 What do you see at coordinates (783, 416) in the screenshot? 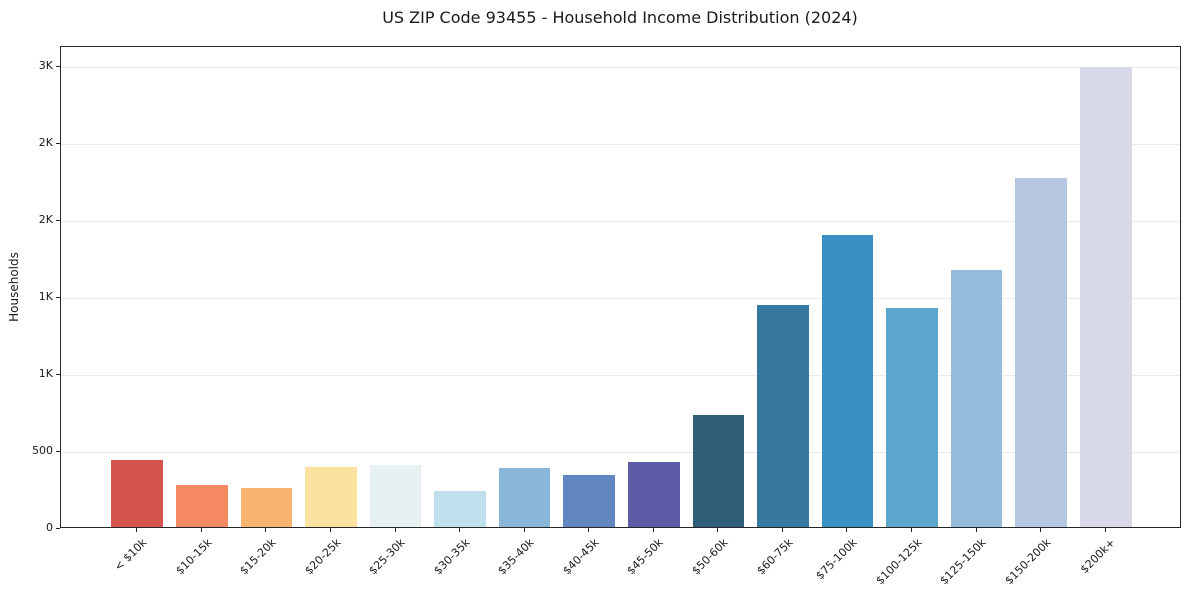
I see `bar-$60-75k` at bounding box center [783, 416].